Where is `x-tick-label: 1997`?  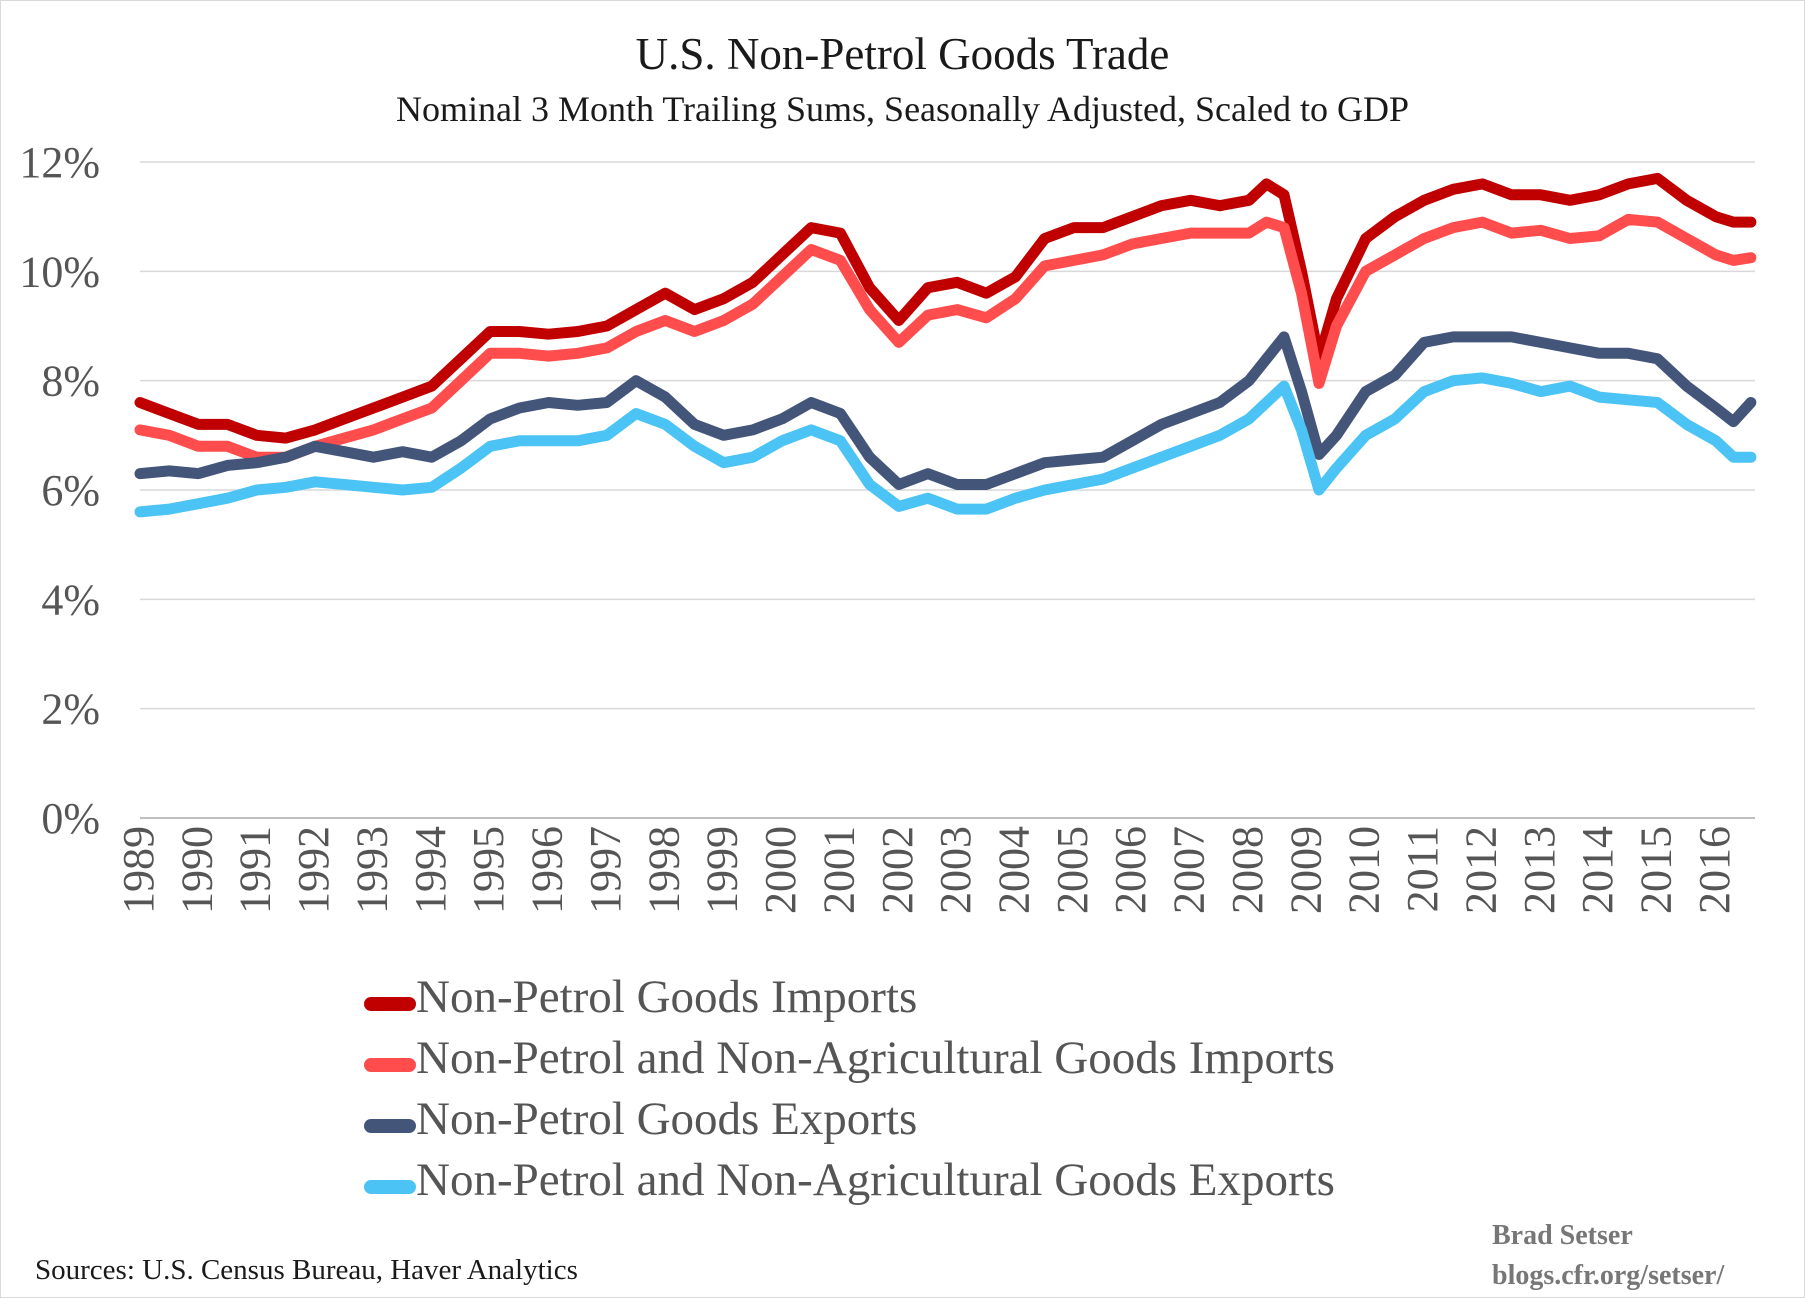 x-tick-label: 1997 is located at coordinates (605, 870).